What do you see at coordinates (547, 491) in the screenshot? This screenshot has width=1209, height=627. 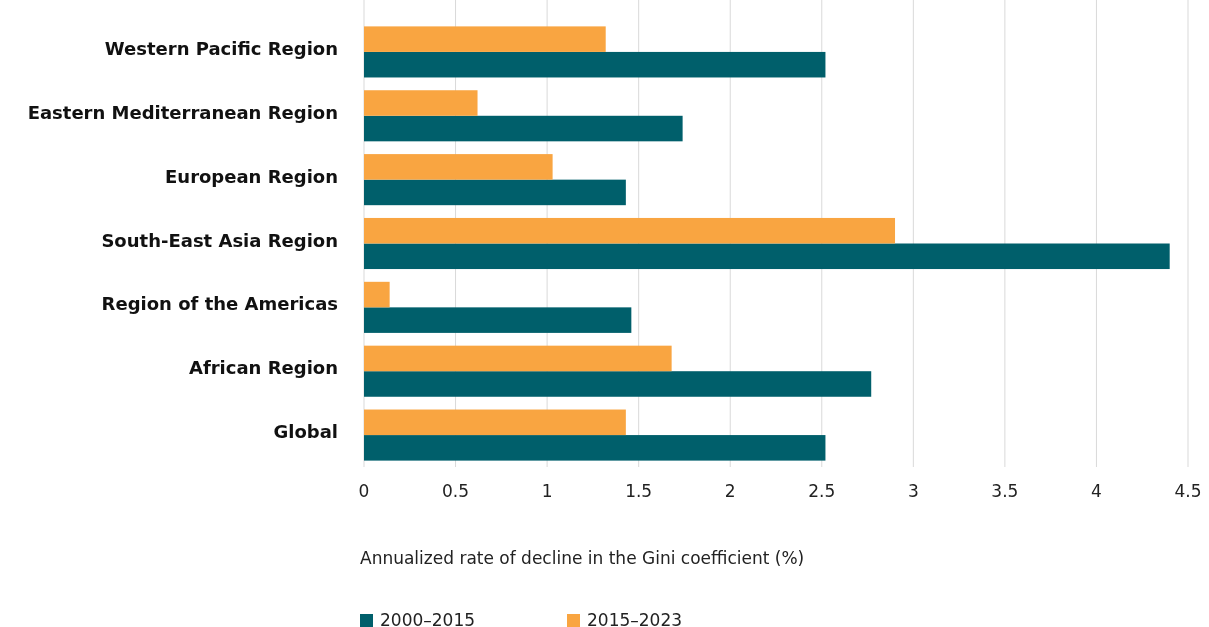 I see `x-tick-label: 1` at bounding box center [547, 491].